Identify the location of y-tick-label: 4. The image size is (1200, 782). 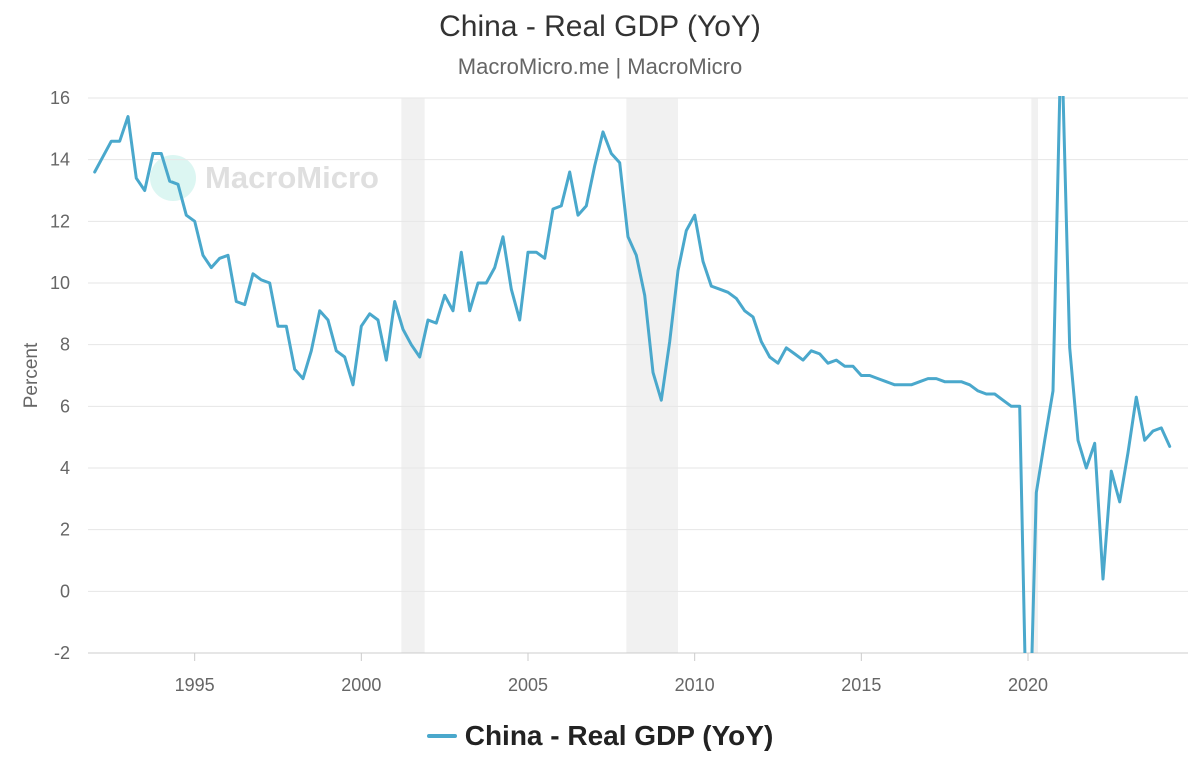
(65, 468).